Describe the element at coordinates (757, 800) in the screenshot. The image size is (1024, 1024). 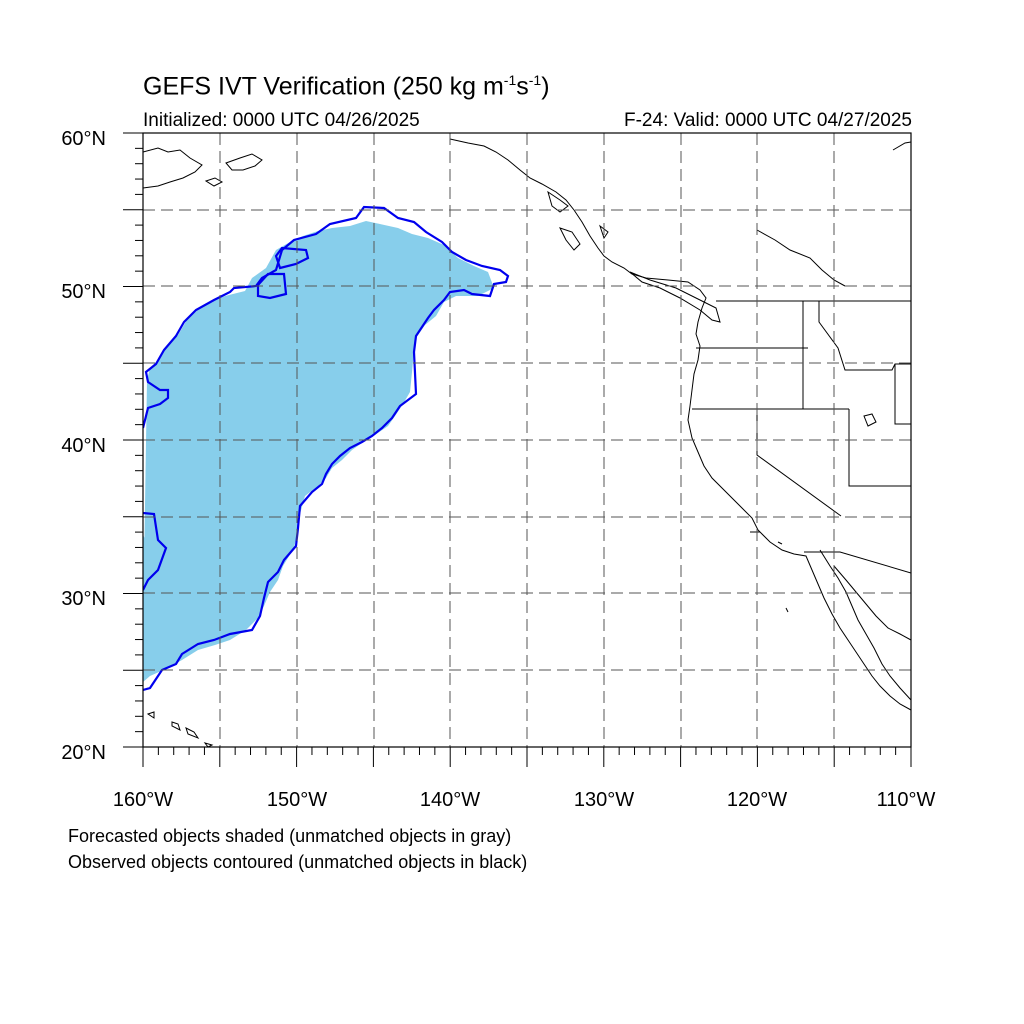
I see `lon-label-120w: 120°W` at that location.